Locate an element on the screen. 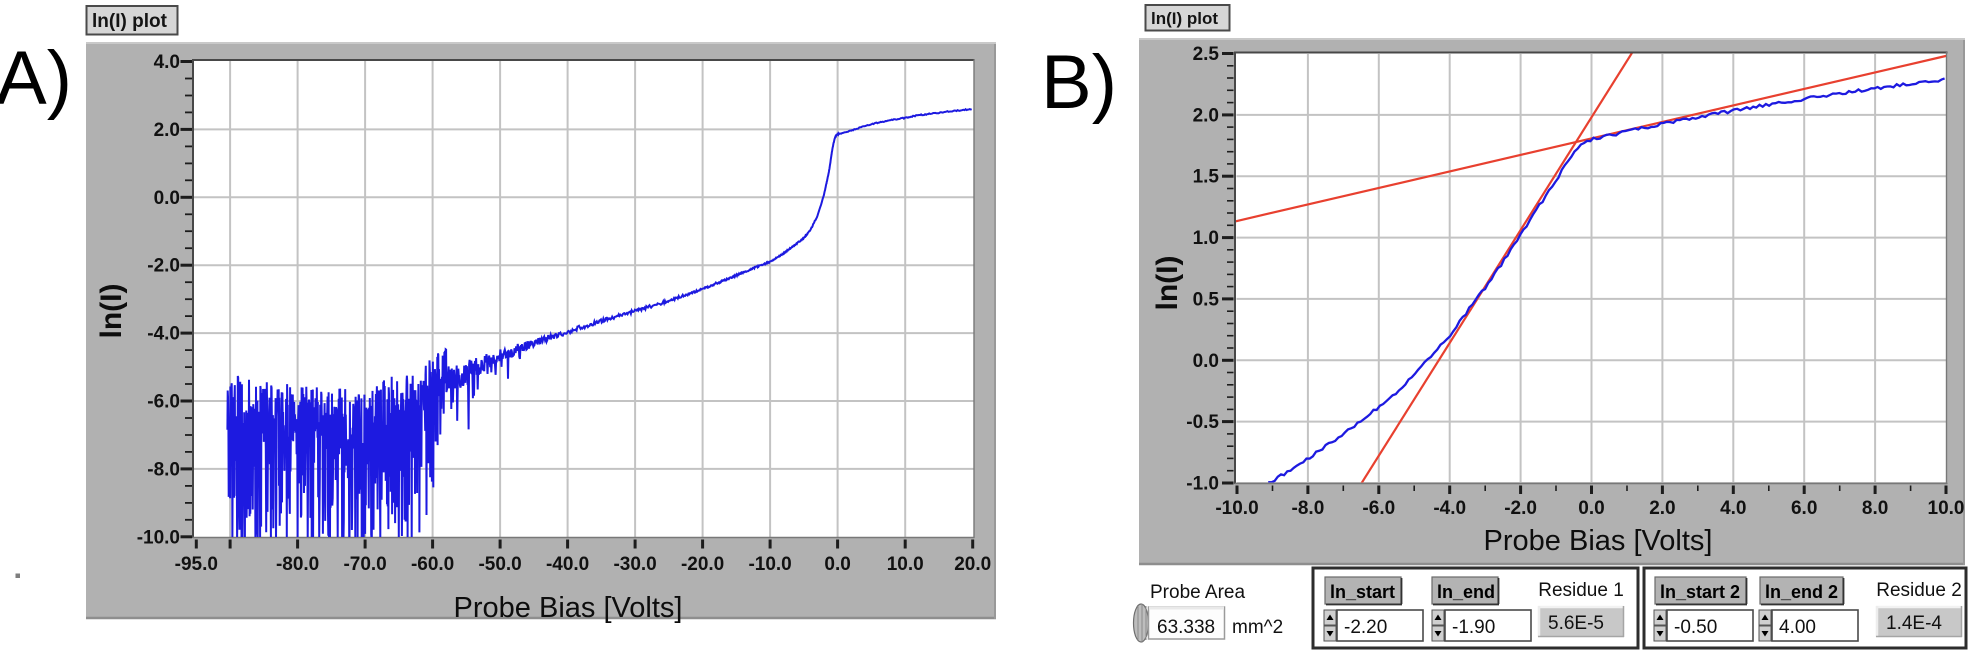 The height and width of the screenshot is (653, 1969). svg-text: mm^2 is located at coordinates (1257, 627).